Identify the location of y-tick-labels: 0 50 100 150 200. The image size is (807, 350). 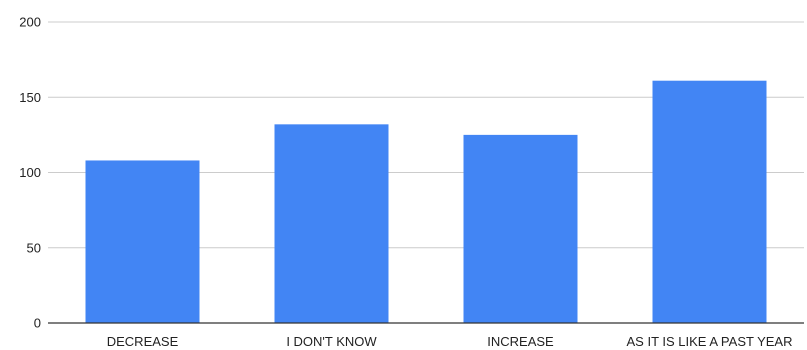
(30, 173).